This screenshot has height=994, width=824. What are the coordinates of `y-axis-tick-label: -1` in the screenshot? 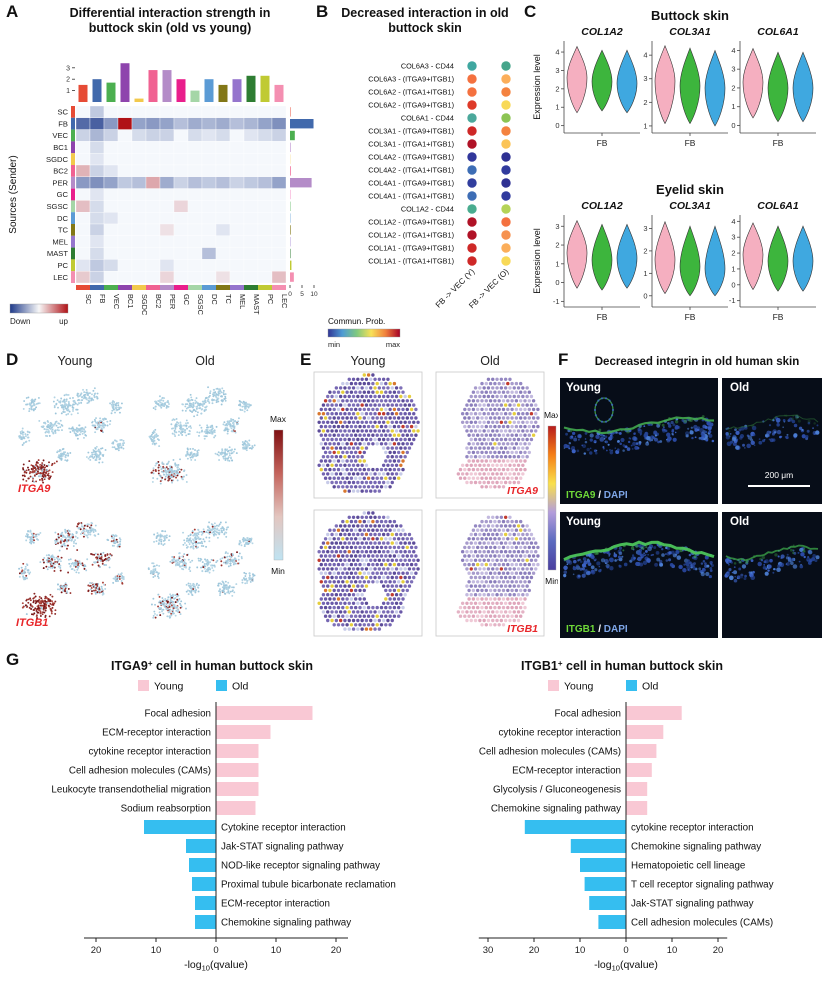 It's located at (556, 301).